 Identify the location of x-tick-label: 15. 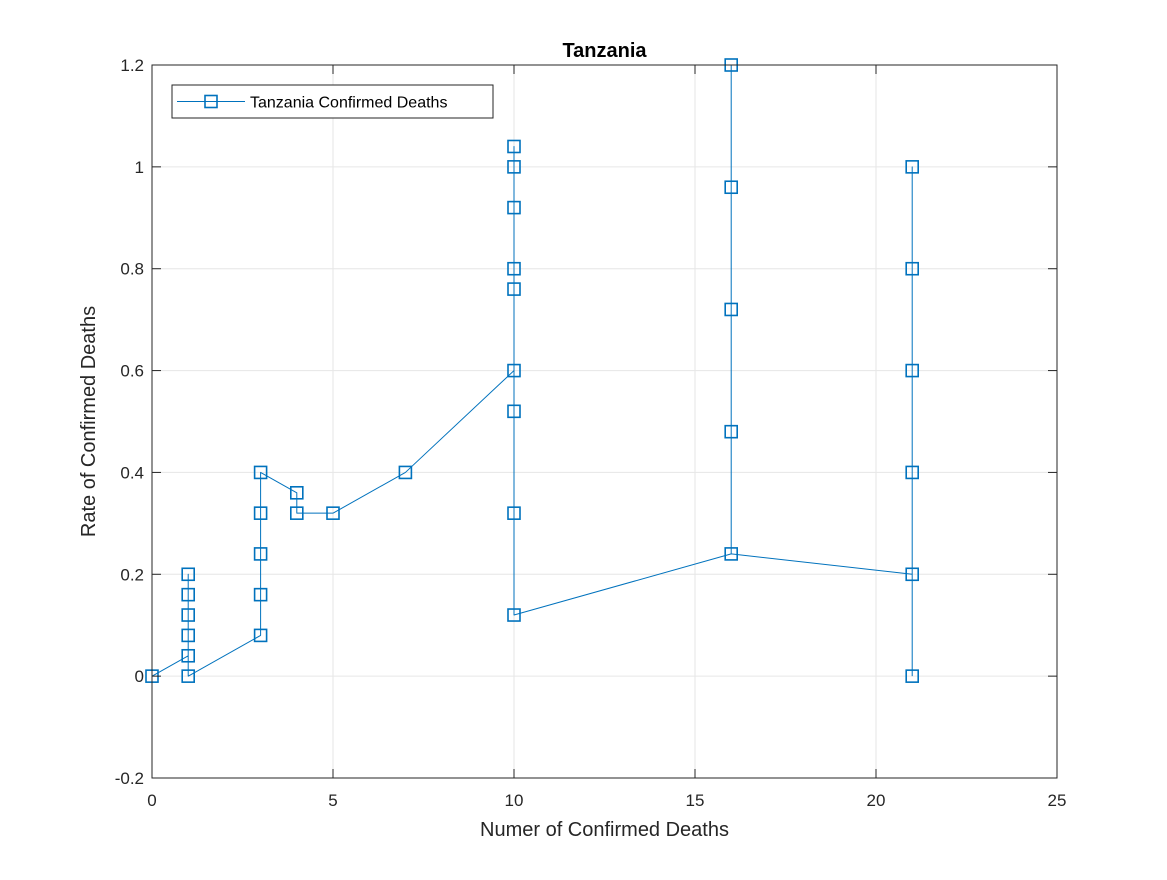
(695, 800).